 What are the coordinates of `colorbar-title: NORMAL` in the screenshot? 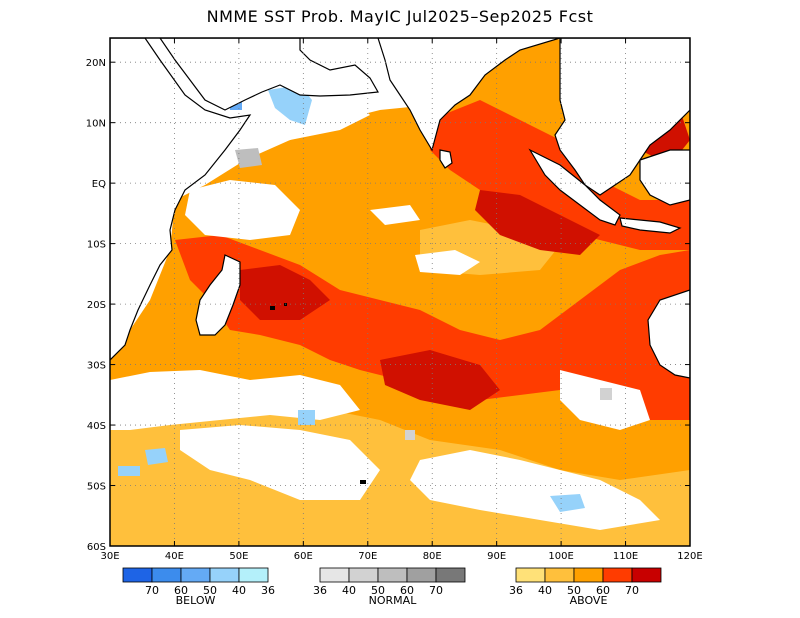 It's located at (393, 600).